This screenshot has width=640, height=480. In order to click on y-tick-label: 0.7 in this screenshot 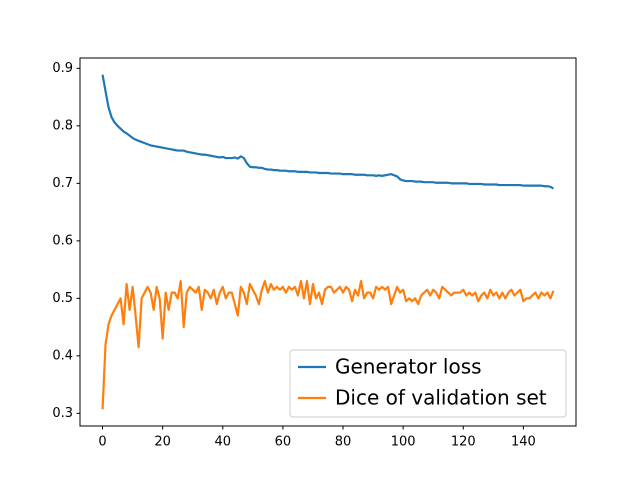, I will do `click(62, 183)`.